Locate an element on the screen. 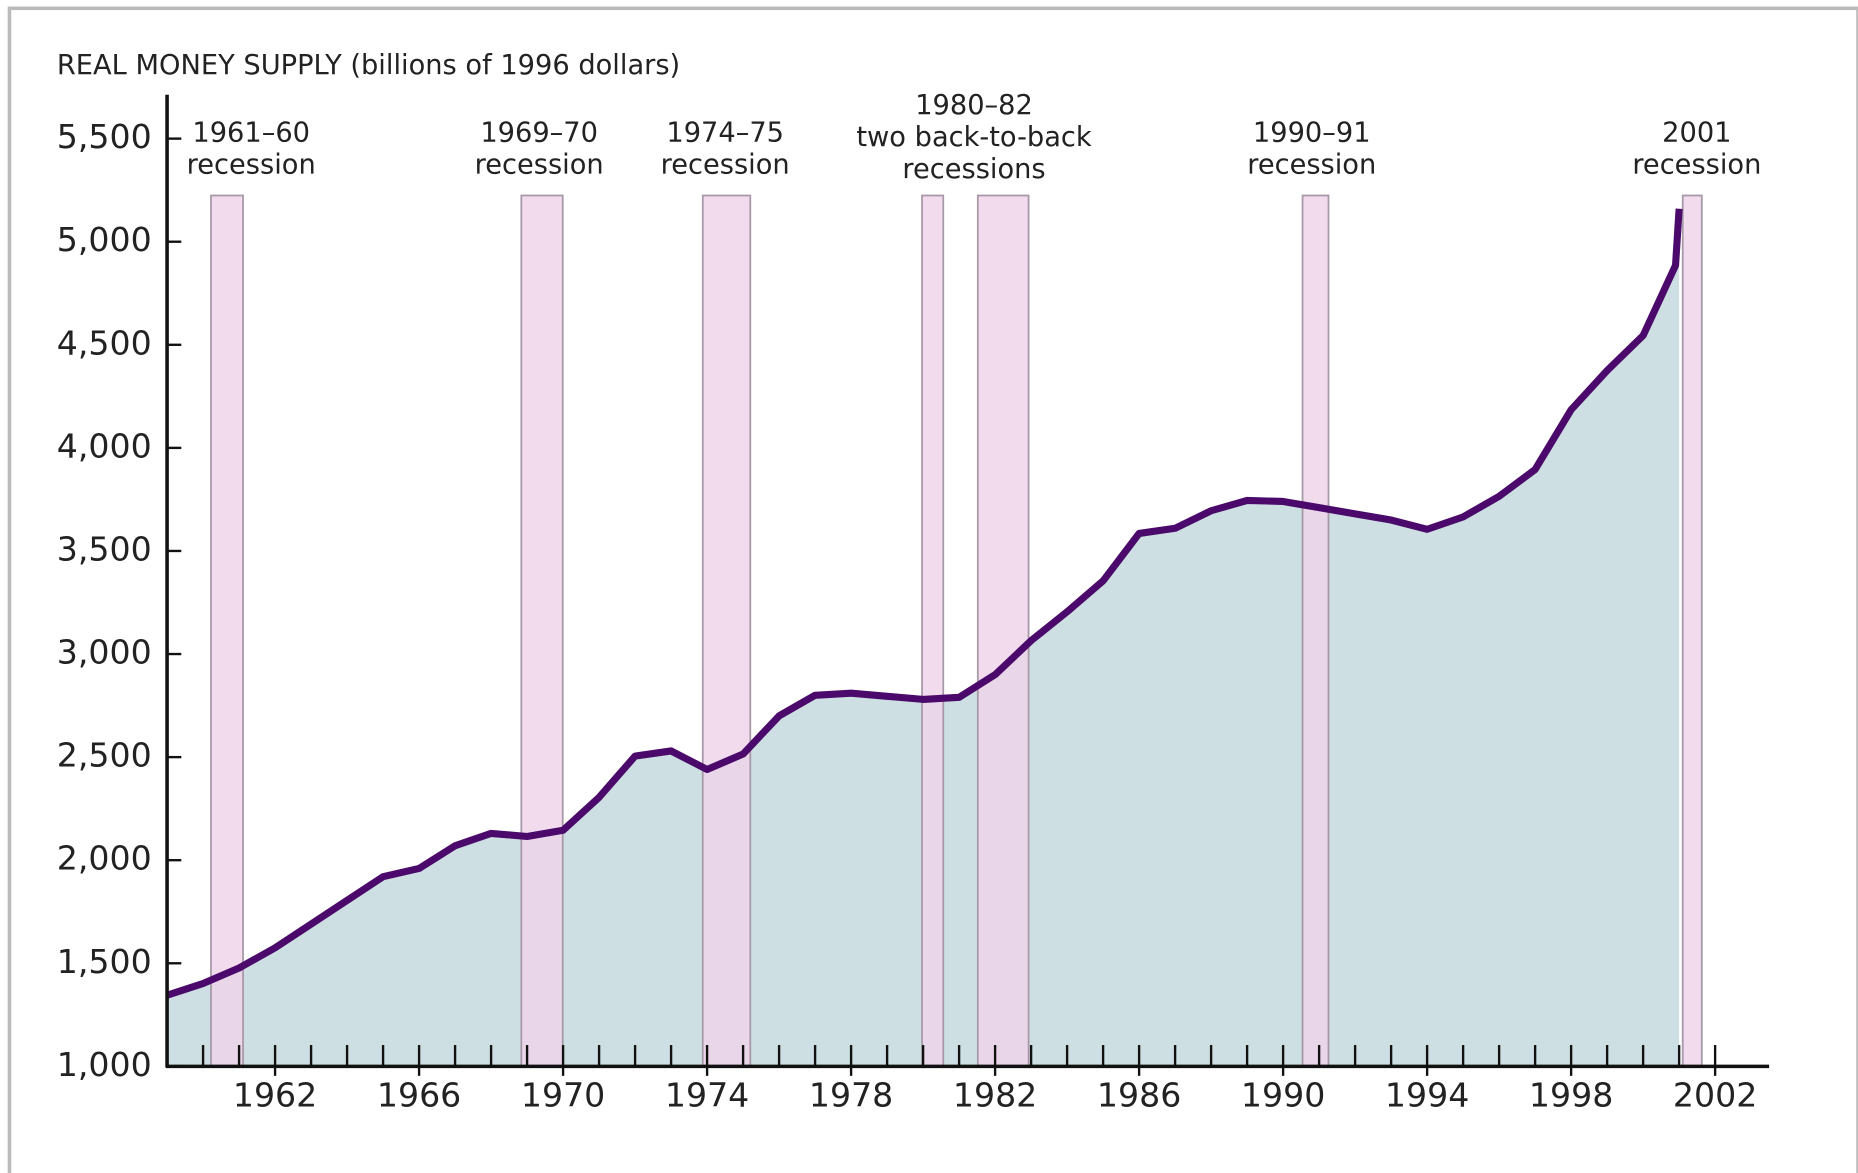  annotation: two back-to-back is located at coordinates (974, 137).